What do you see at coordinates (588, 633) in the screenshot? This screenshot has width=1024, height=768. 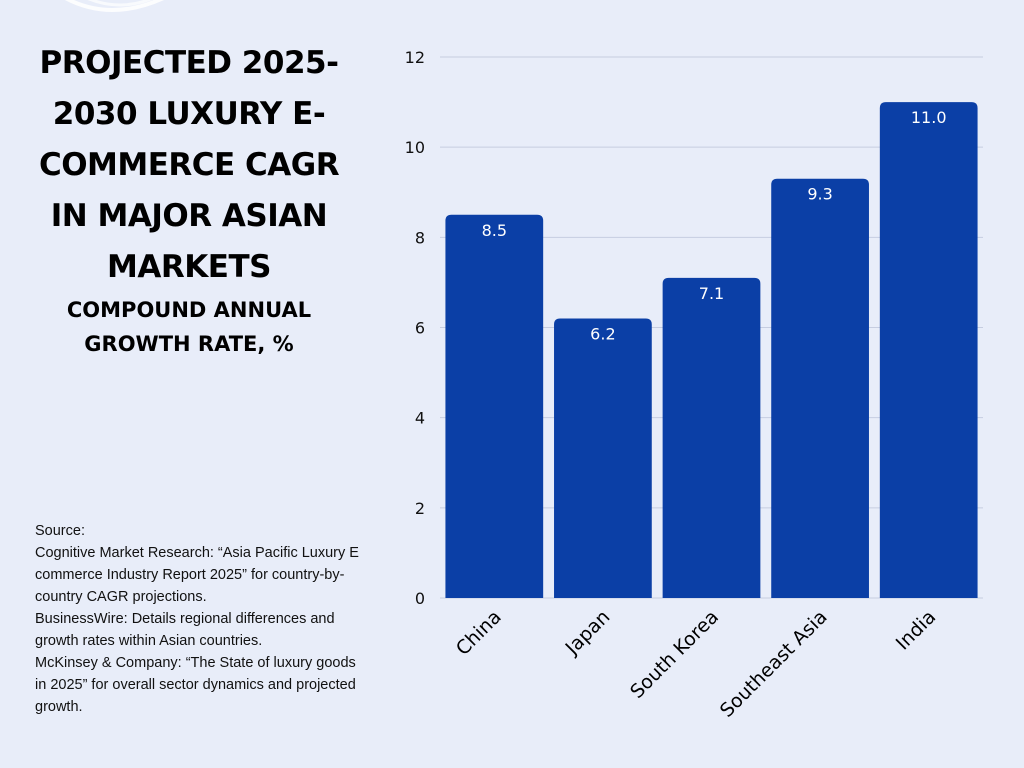 I see `x-tick-label: Japan` at bounding box center [588, 633].